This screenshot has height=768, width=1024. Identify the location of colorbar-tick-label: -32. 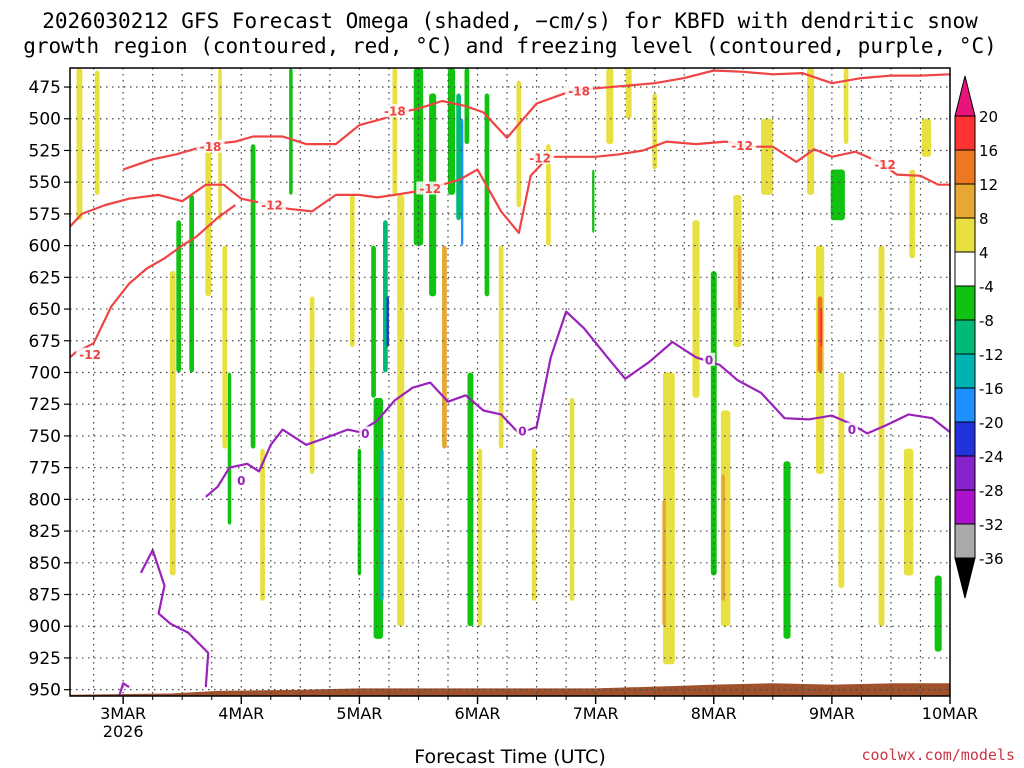
(991, 525).